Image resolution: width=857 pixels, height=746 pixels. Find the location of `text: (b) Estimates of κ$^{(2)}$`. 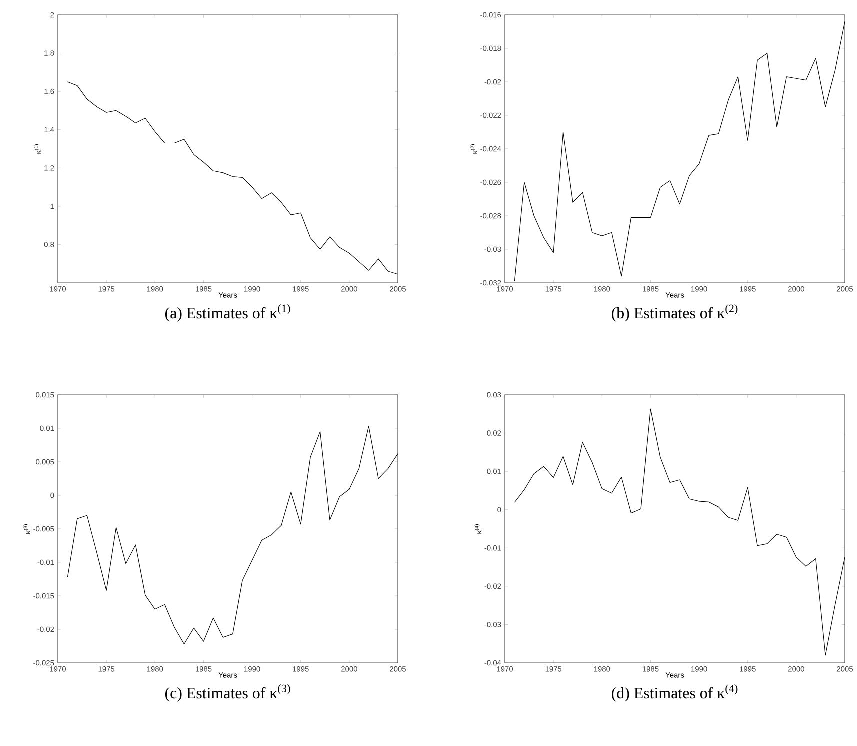

text: (b) Estimates of κ$^{(2)}$ is located at coordinates (675, 313).